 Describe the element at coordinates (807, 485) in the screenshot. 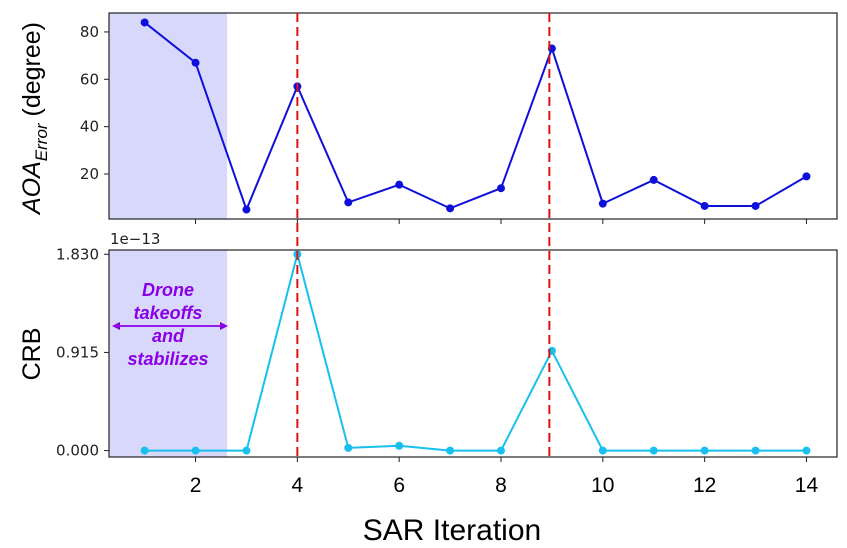

I see `x-tick-label: 14` at that location.